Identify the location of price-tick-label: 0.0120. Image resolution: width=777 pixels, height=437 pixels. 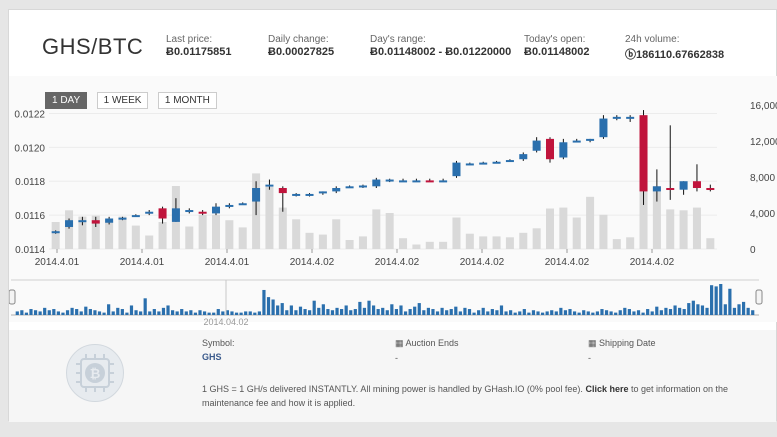
(29, 148).